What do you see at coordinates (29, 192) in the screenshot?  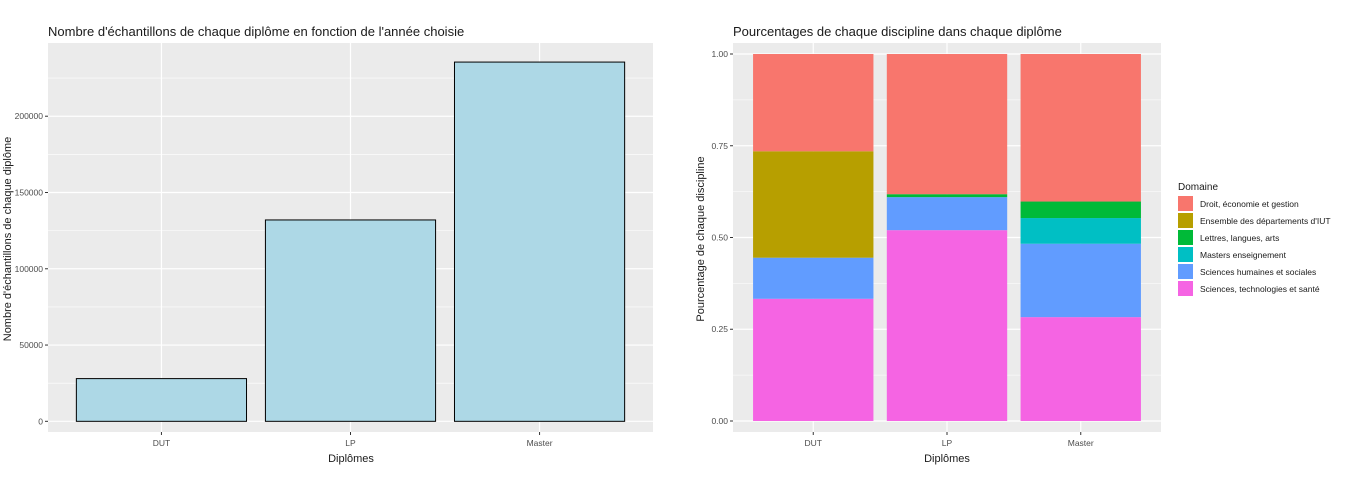 I see `left-y-tick-label: 150000` at bounding box center [29, 192].